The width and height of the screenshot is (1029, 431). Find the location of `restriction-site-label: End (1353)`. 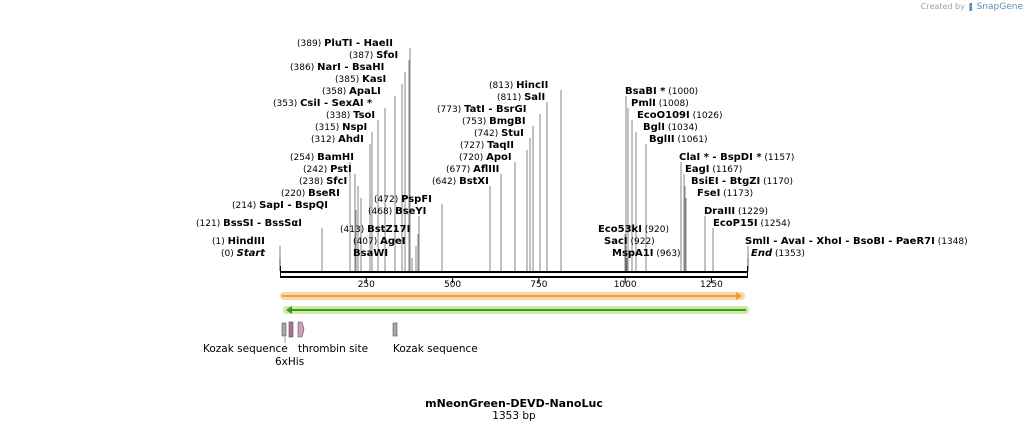

restriction-site-label: End (1353) is located at coordinates (778, 253).